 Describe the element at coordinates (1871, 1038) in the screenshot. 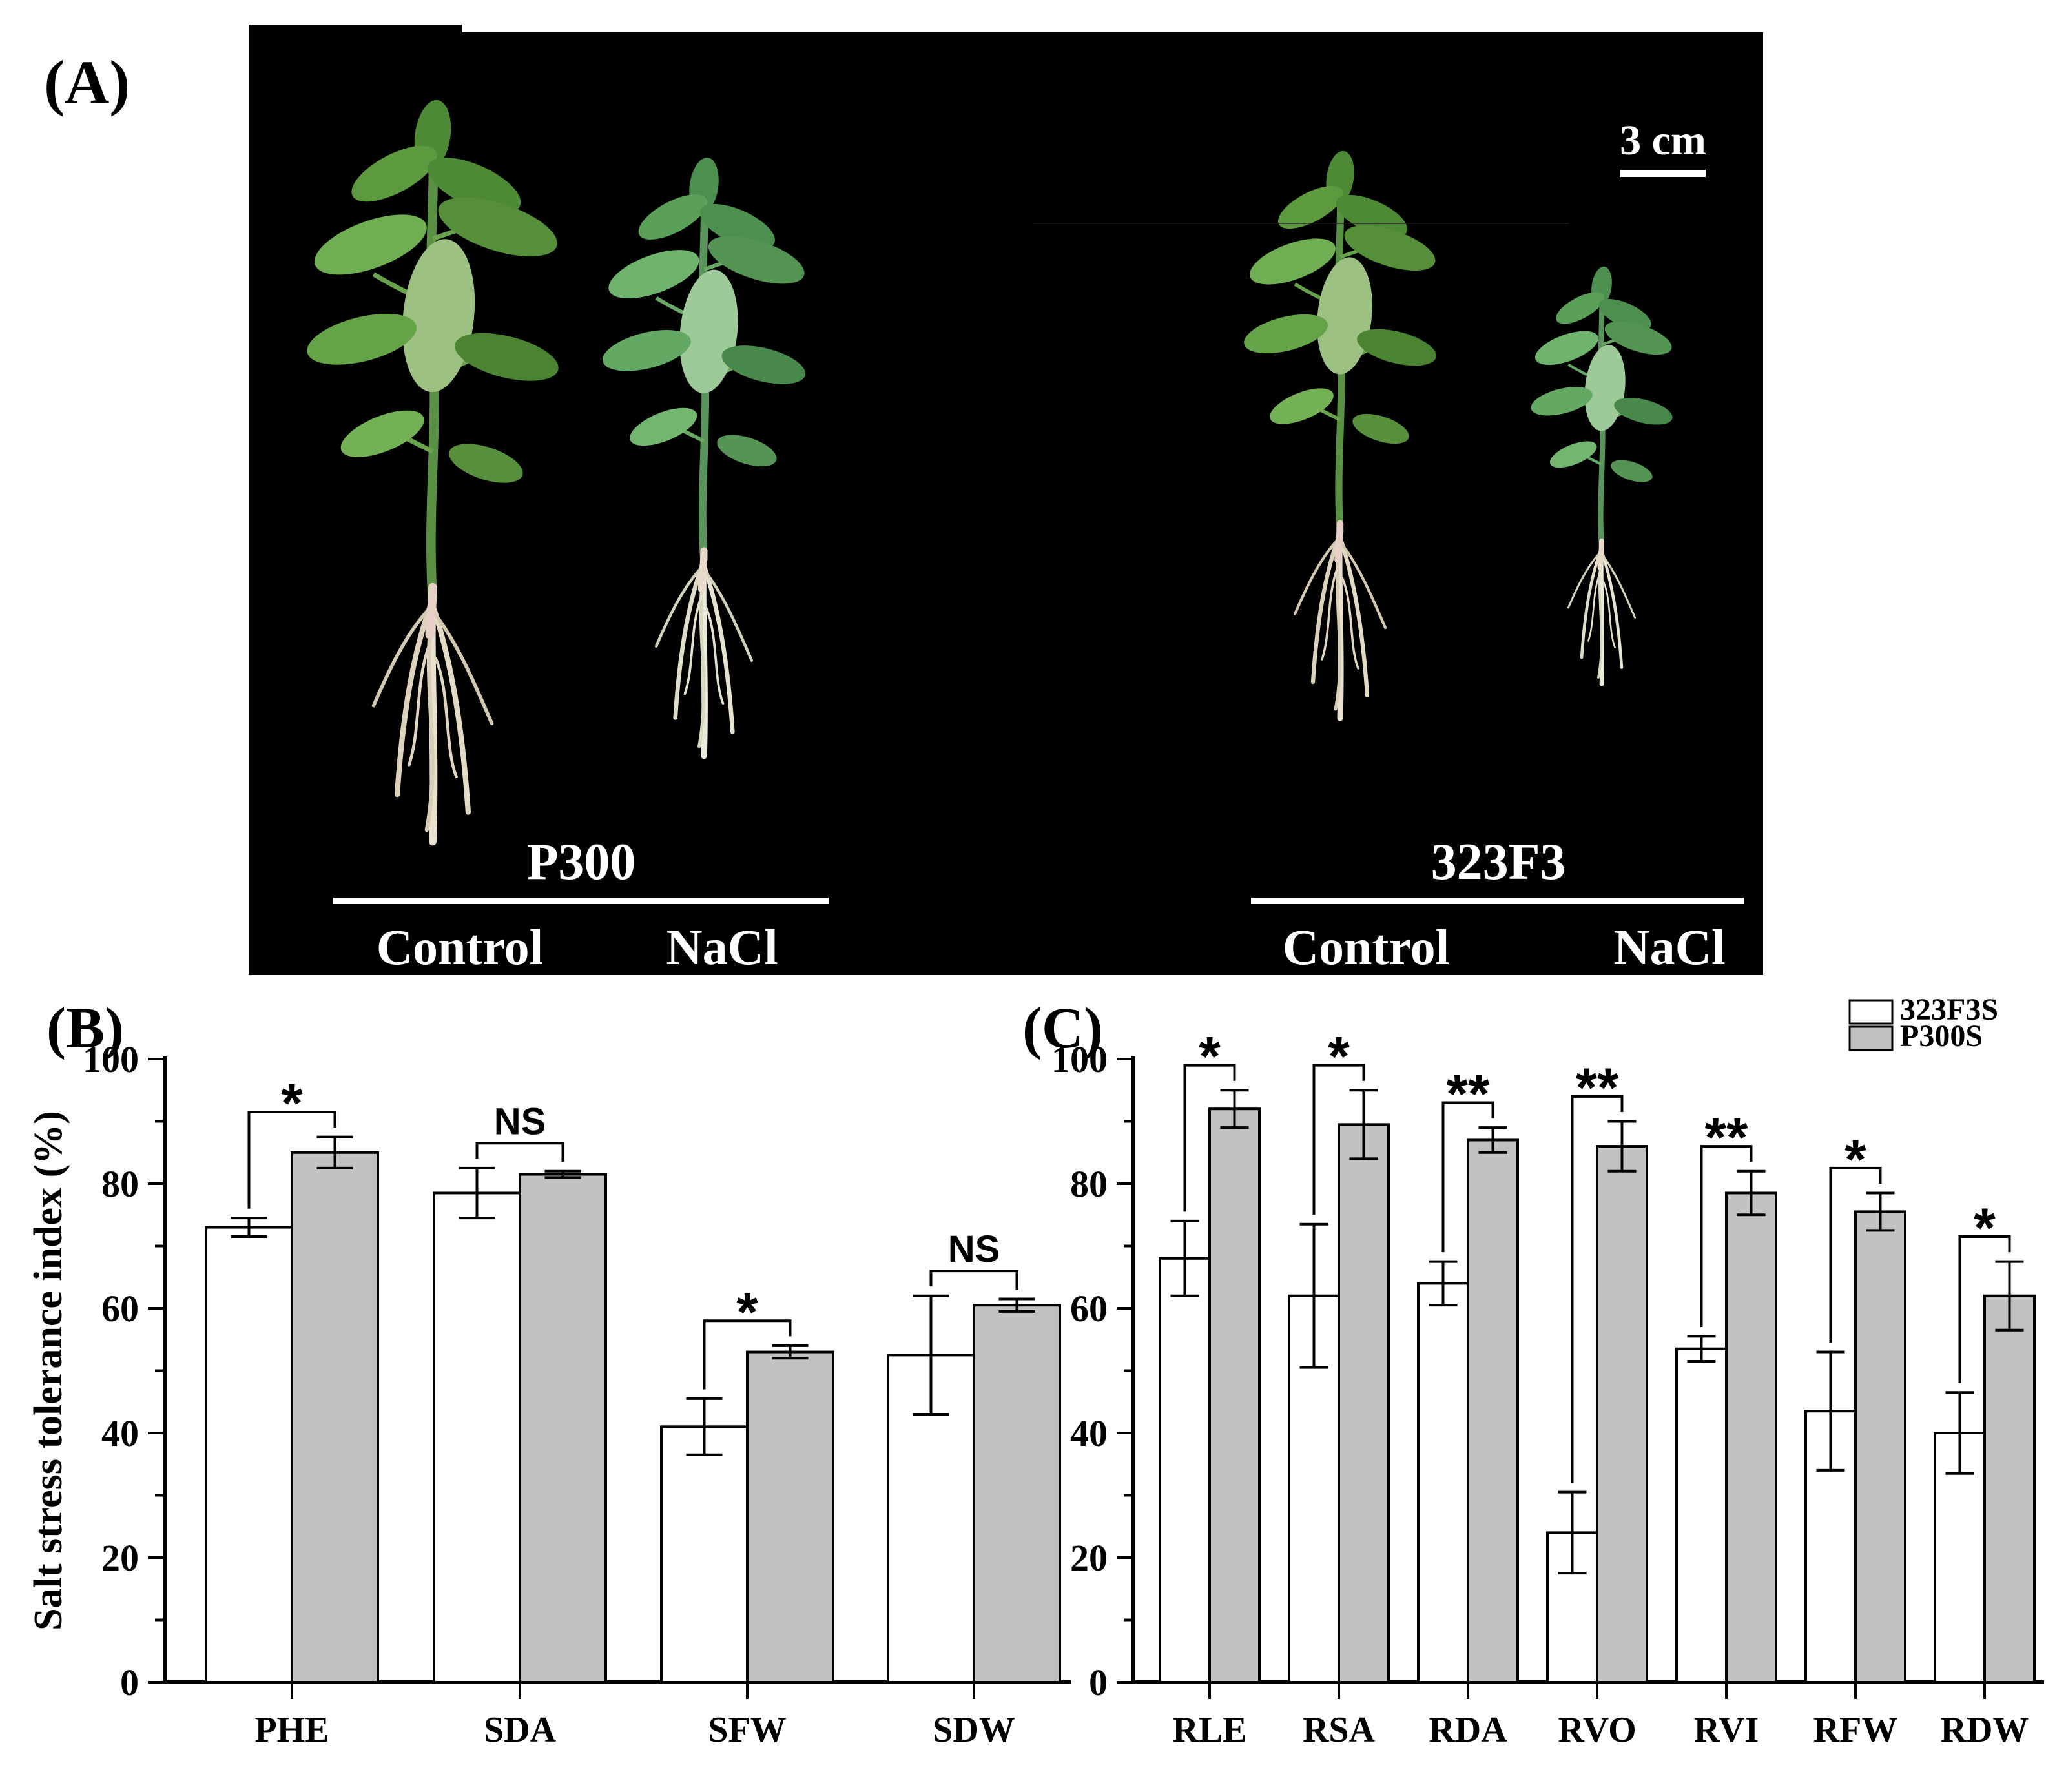

I see `legend-swatch-p300s` at that location.